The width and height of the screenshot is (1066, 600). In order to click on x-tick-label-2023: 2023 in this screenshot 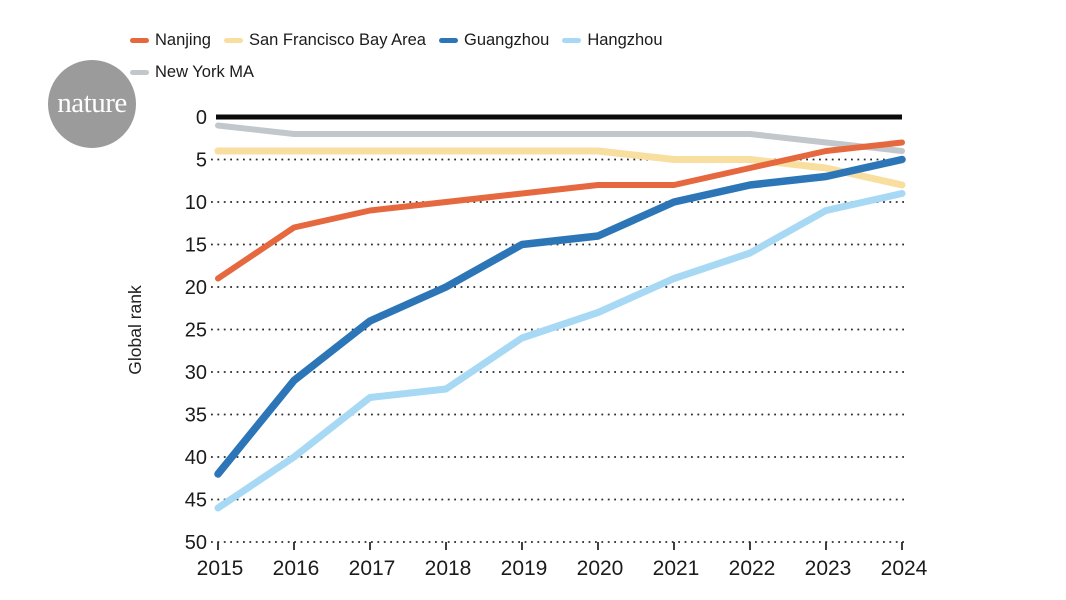, I will do `click(828, 568)`.